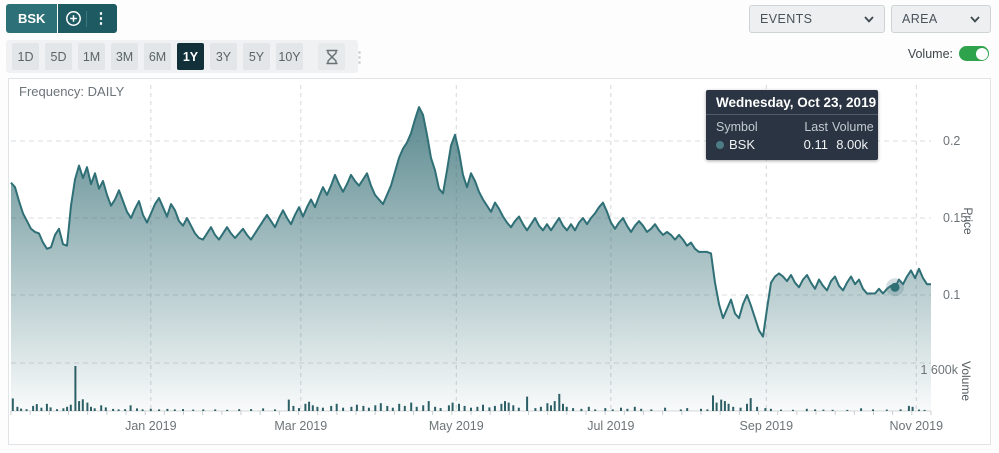  What do you see at coordinates (610, 426) in the screenshot?
I see `svg-text: Jul 2019` at bounding box center [610, 426].